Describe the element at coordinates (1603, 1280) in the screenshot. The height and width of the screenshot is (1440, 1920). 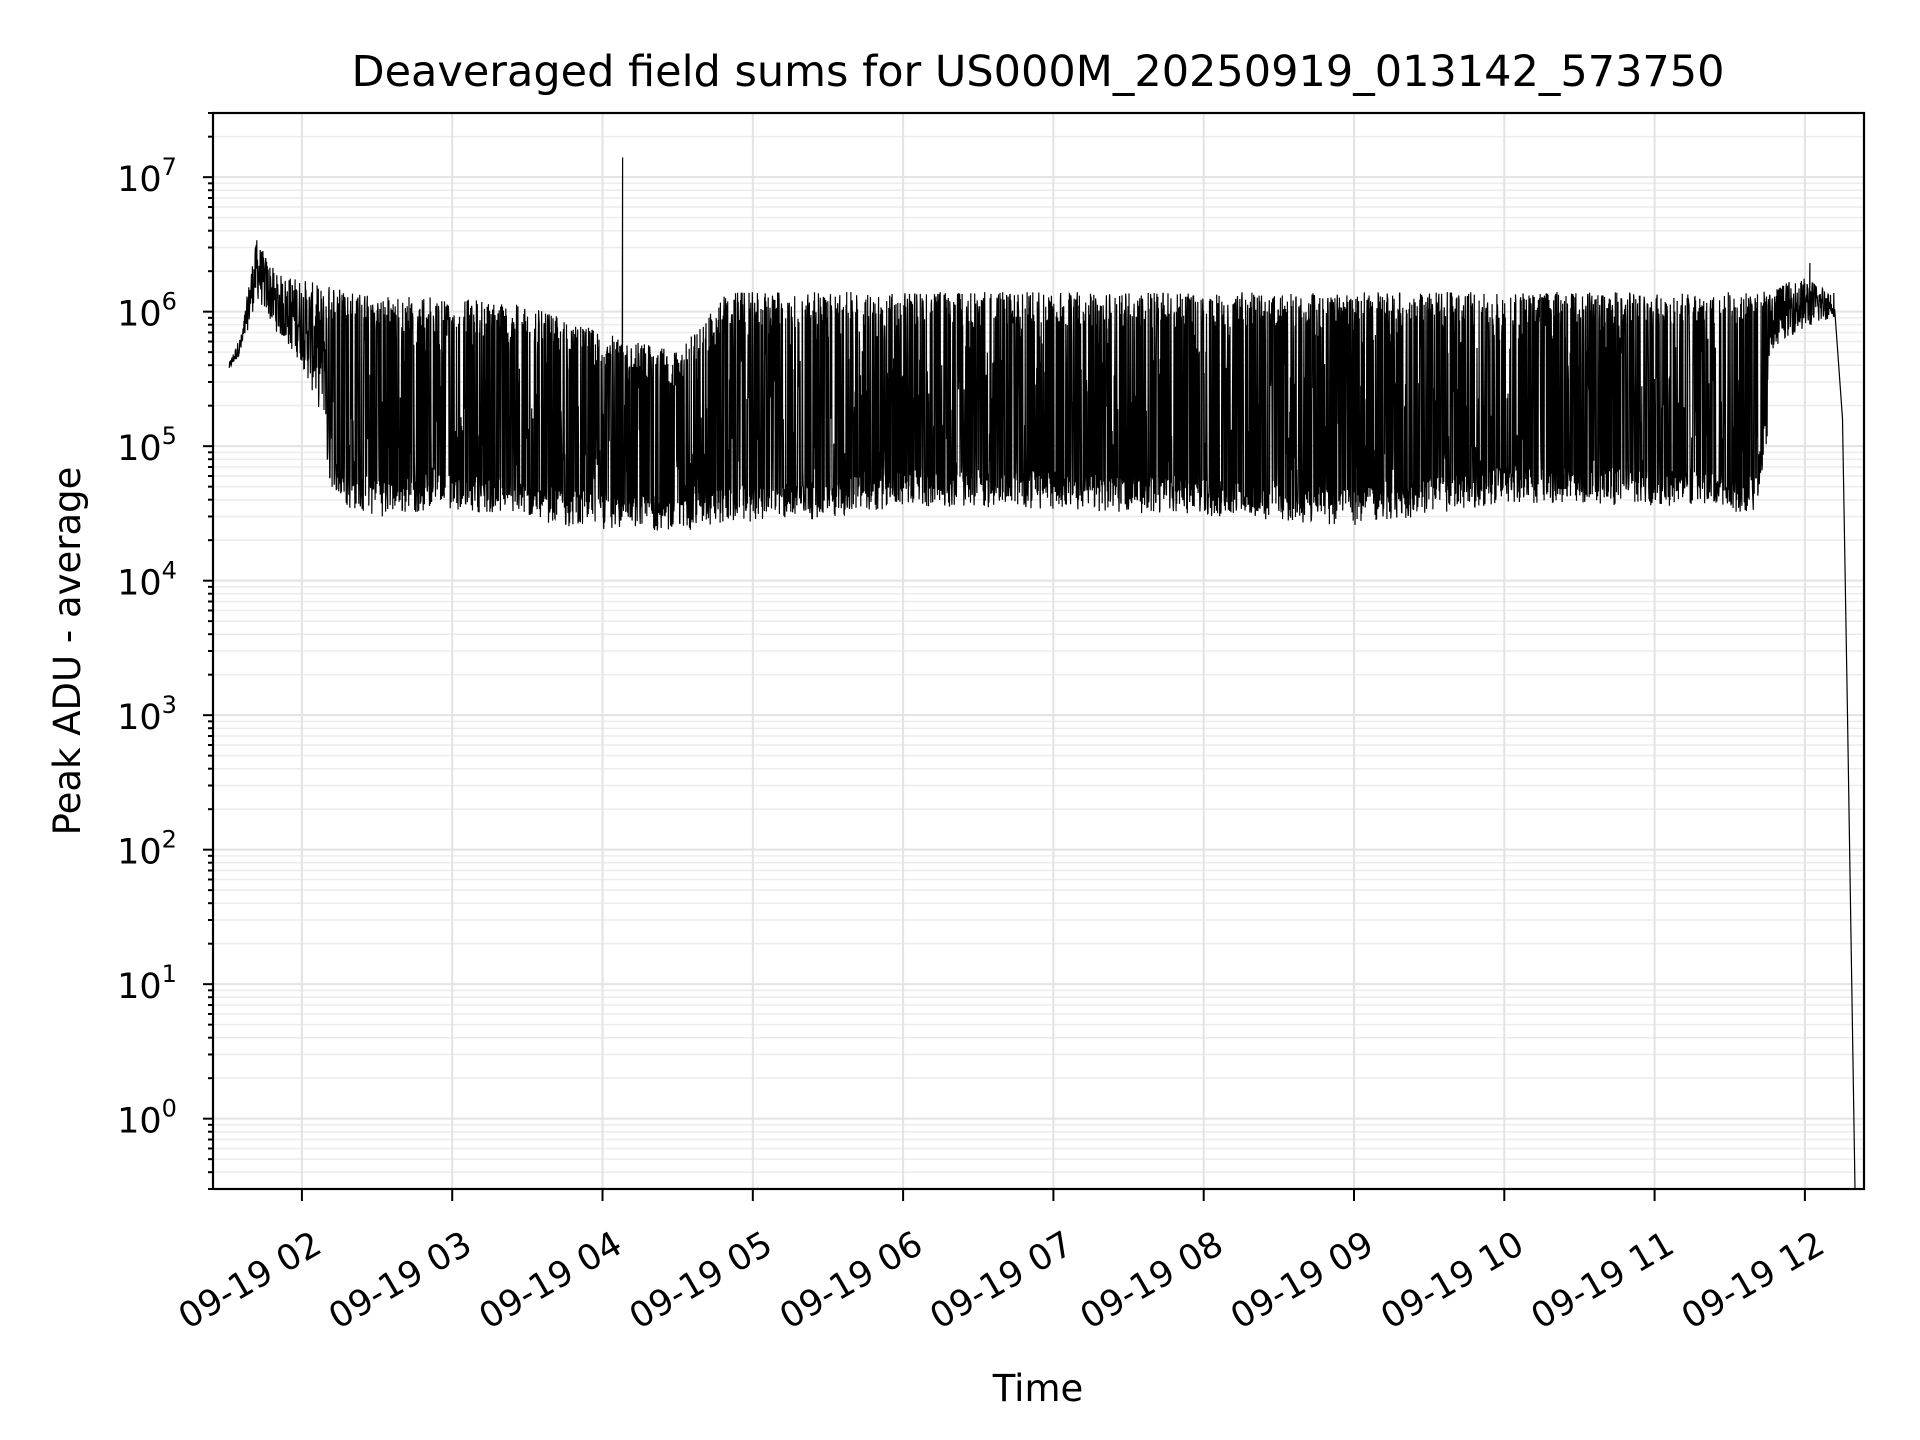
I see `x-tick-label: 09-19 11` at that location.